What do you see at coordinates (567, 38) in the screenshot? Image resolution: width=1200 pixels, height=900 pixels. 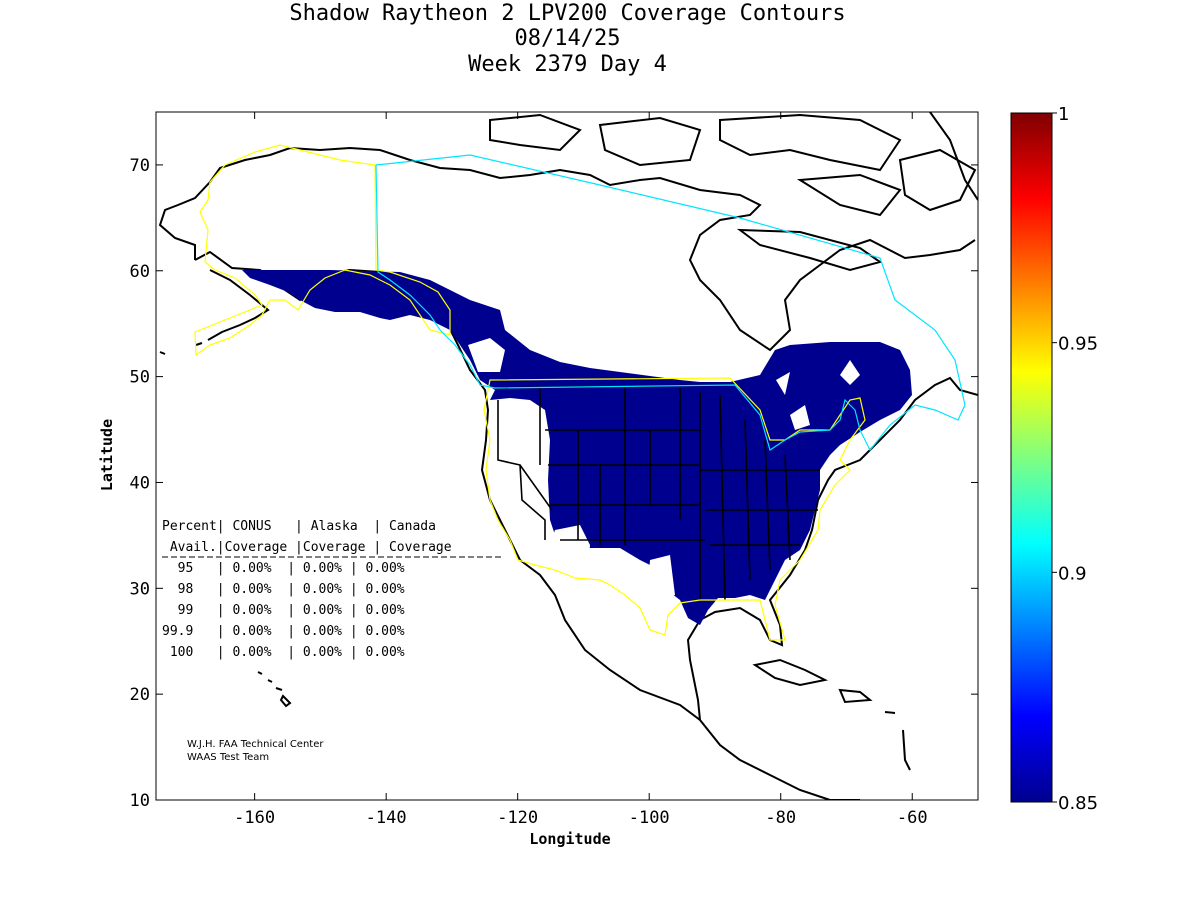 I see `chart-date: 08/14/25` at bounding box center [567, 38].